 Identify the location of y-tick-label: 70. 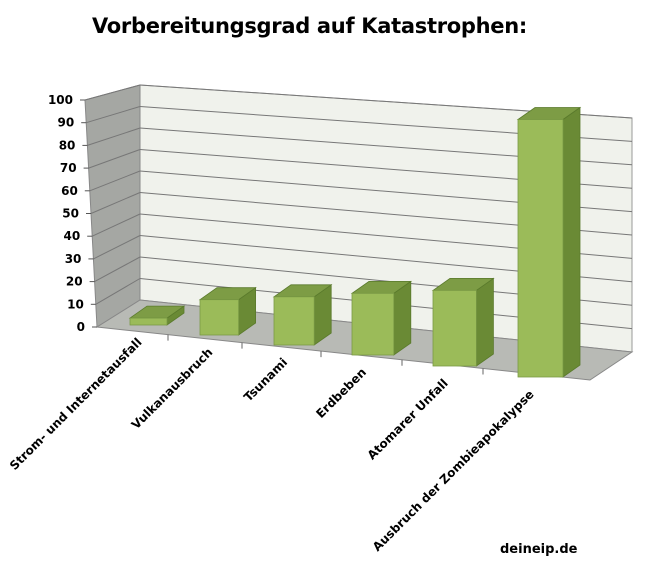
(68, 168).